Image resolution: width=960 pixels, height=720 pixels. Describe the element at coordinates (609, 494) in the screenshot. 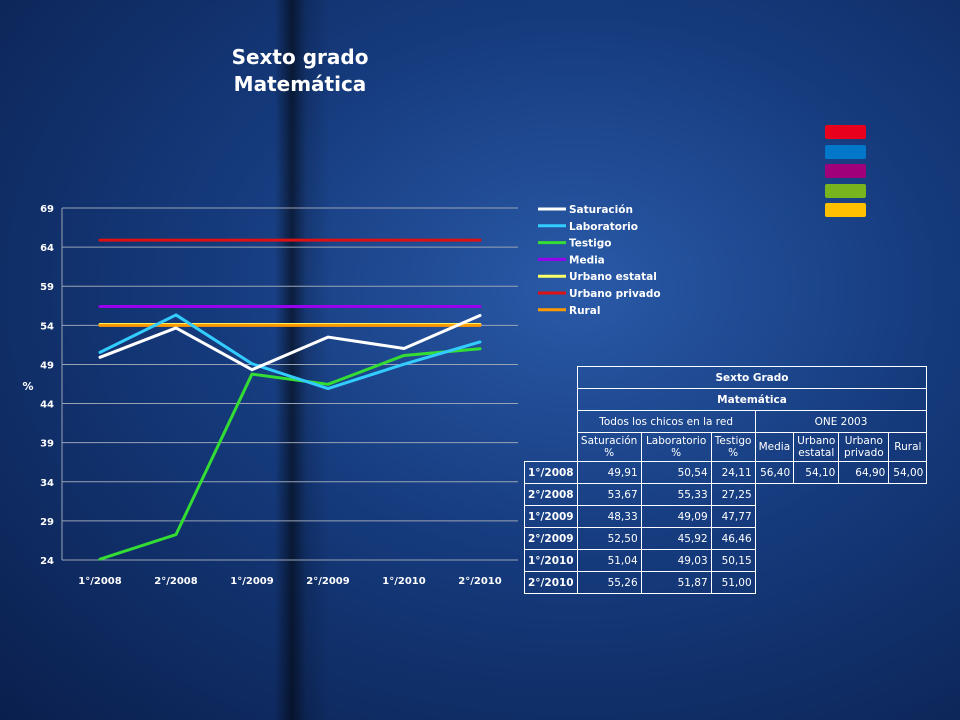

I see `cell-saturacion: 53,67` at that location.